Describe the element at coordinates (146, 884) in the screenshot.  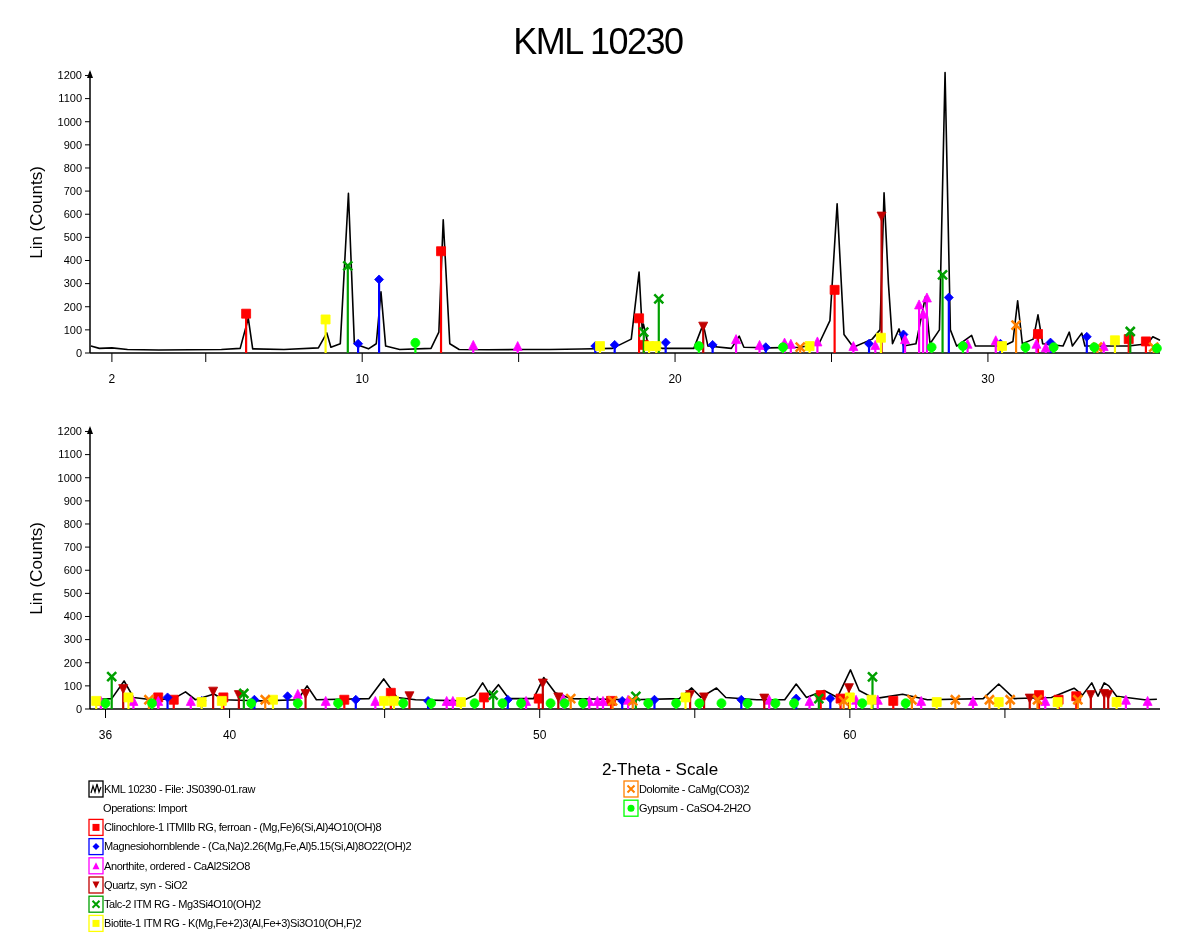
I see `legend-label: Quartz, syn - SiO2` at that location.